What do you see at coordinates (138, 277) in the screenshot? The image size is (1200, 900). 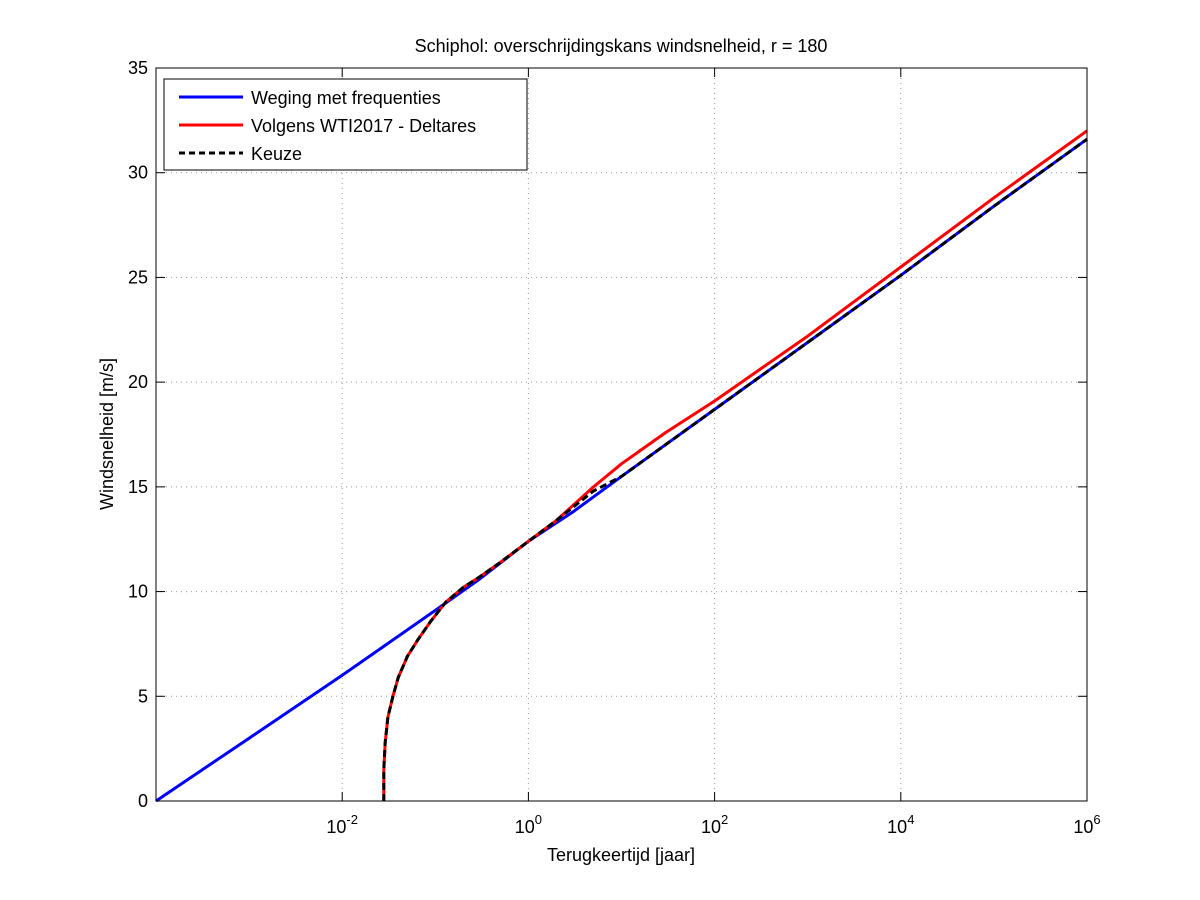 I see `y-tick-label: 25` at bounding box center [138, 277].